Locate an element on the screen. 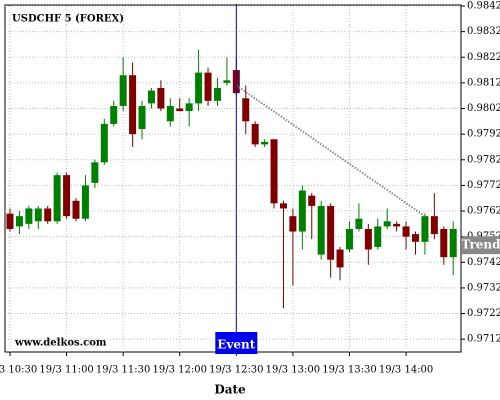  trend-line is located at coordinates (330, 150).